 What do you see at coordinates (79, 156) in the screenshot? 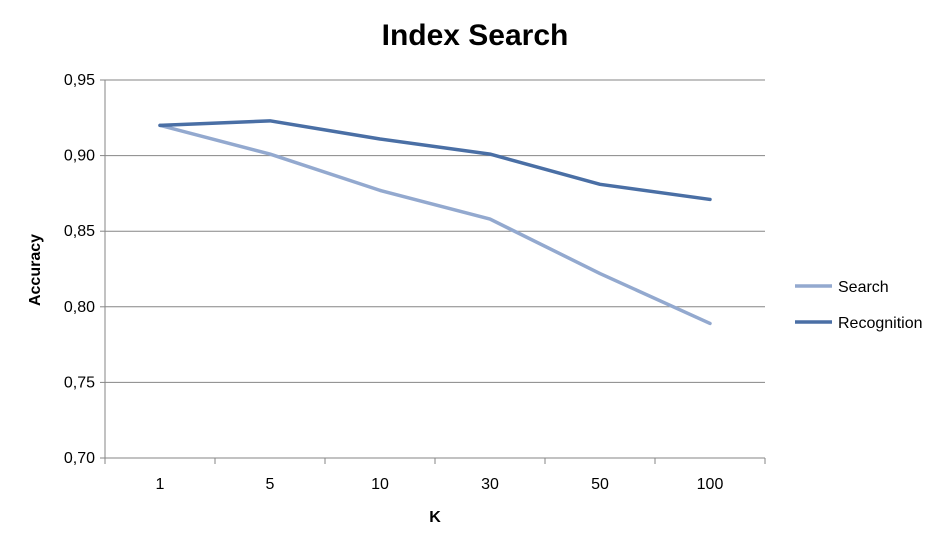
I see `y-tick-label: 0,90` at bounding box center [79, 156].